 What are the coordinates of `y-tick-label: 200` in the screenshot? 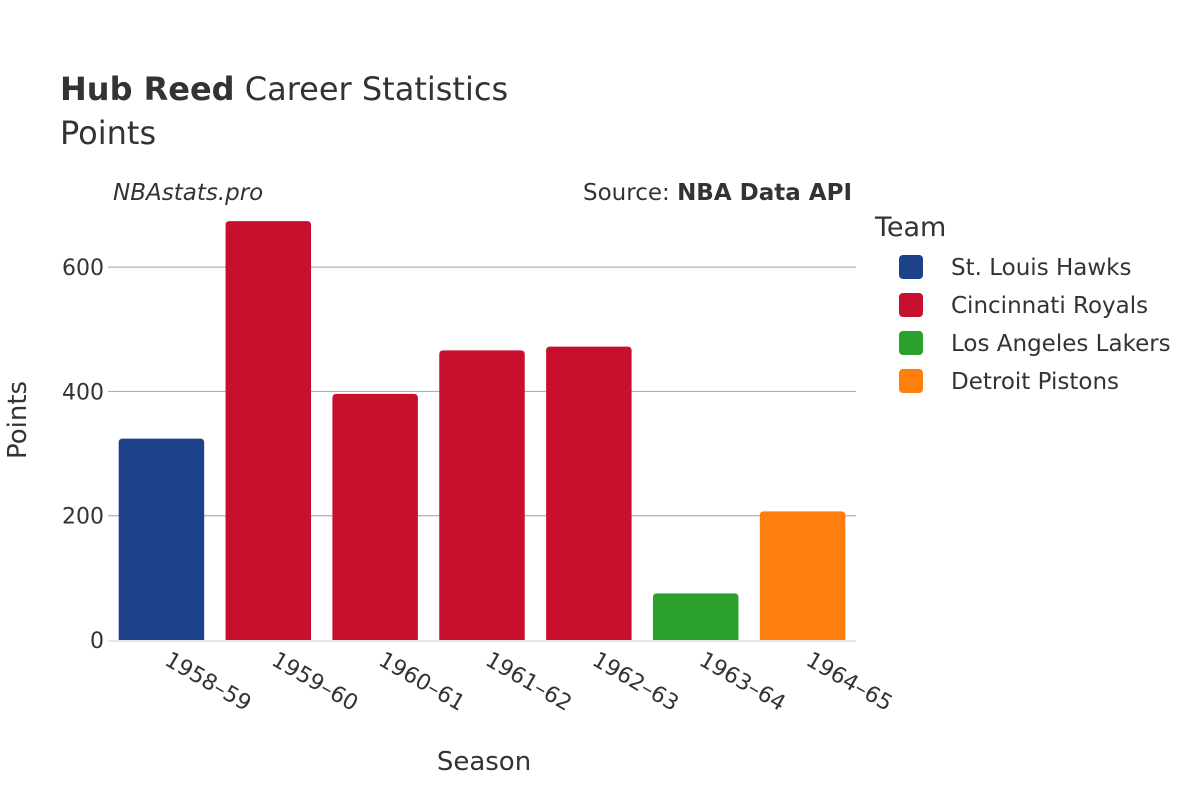 It's located at (83, 517).